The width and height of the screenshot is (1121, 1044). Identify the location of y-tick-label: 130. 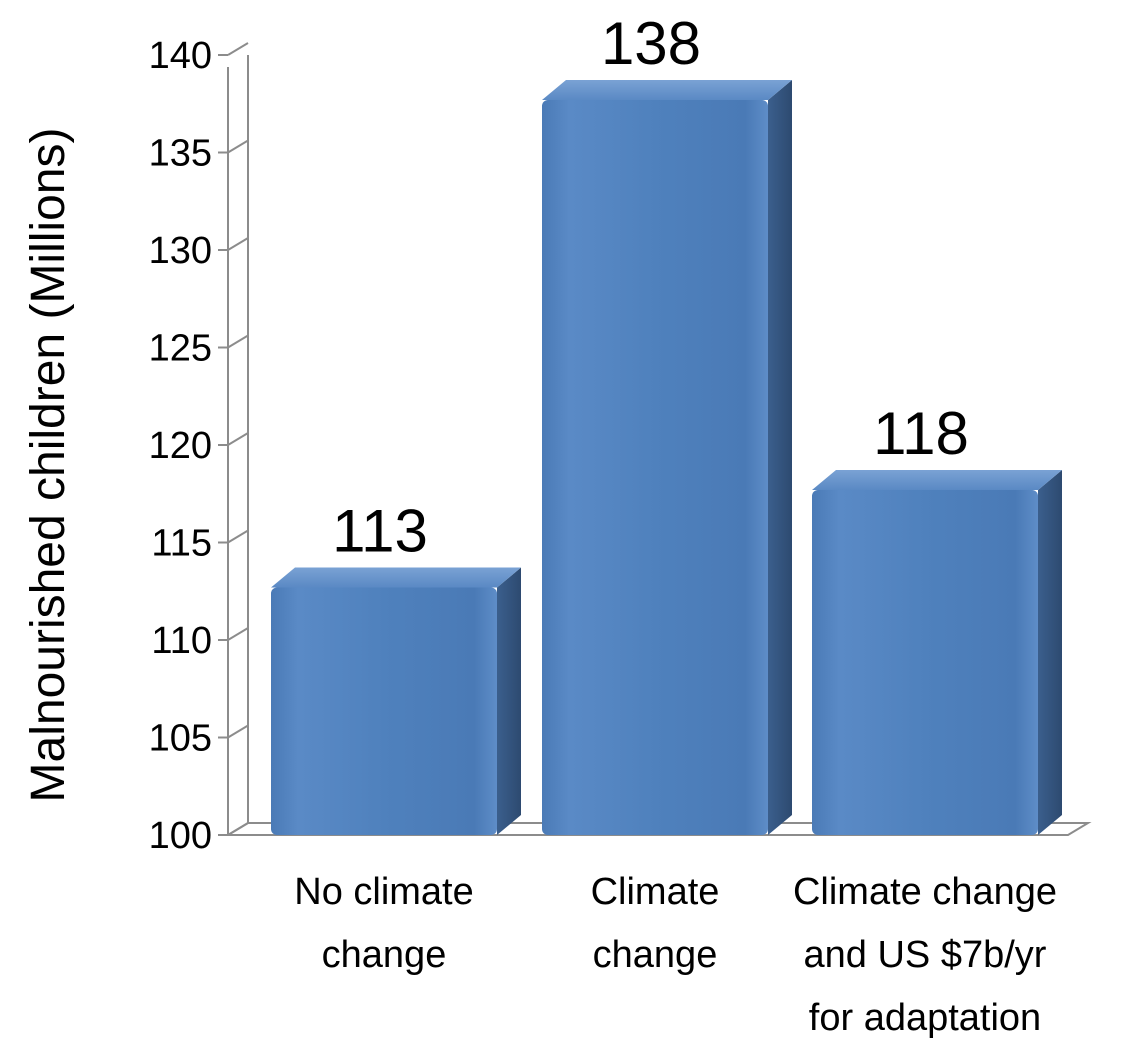
(180, 251).